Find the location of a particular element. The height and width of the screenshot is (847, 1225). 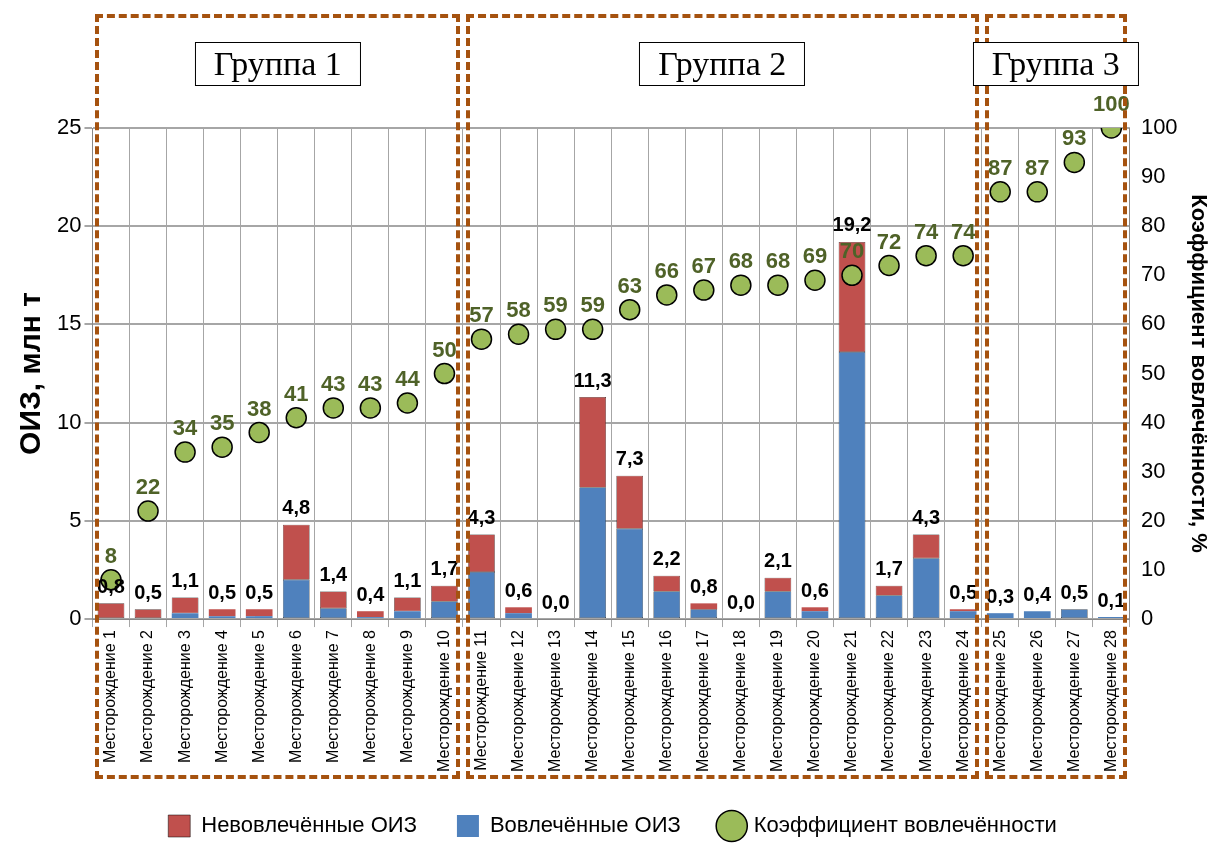

data-label: 35 is located at coordinates (222, 423).